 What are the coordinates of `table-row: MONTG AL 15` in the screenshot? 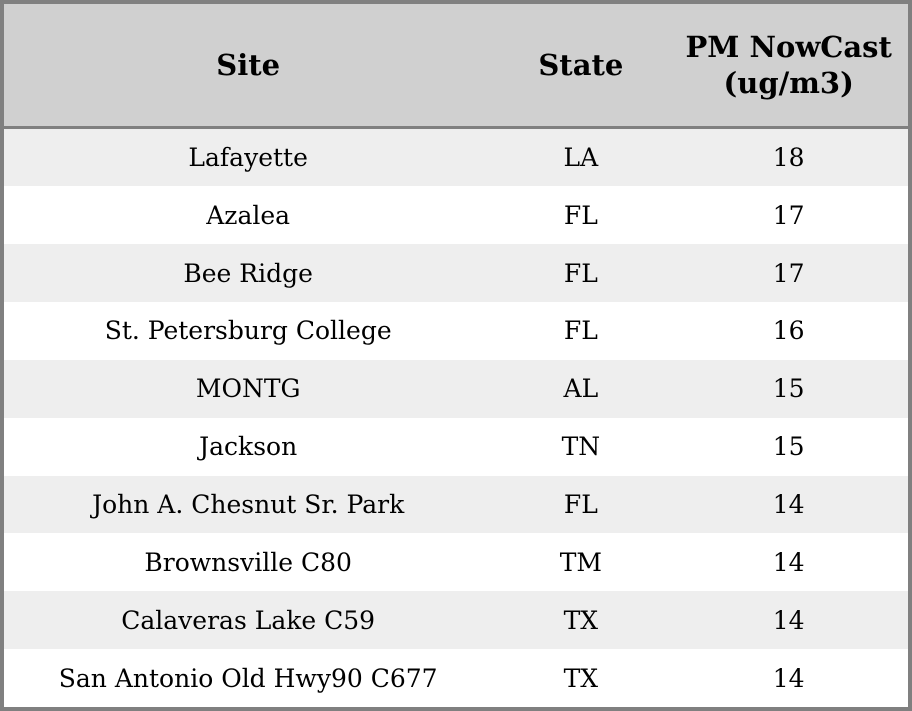 It's located at (456, 388).